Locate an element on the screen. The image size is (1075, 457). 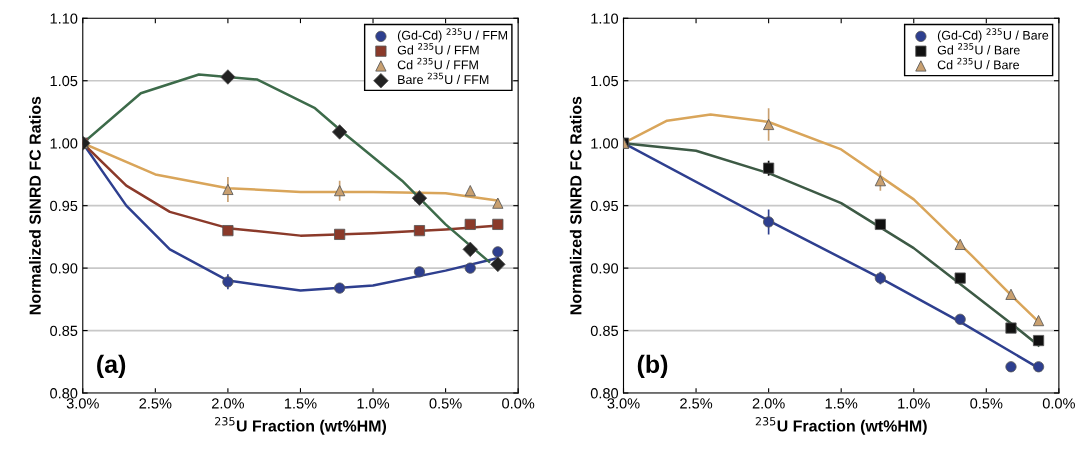
annotation: (b) is located at coordinates (652, 366).